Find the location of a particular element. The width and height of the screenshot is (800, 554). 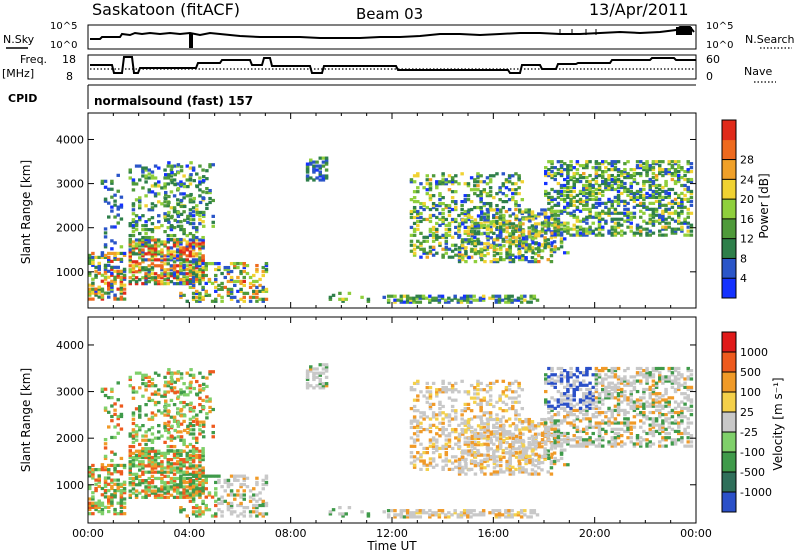

nave-tick-bottom: 0 is located at coordinates (709, 76).